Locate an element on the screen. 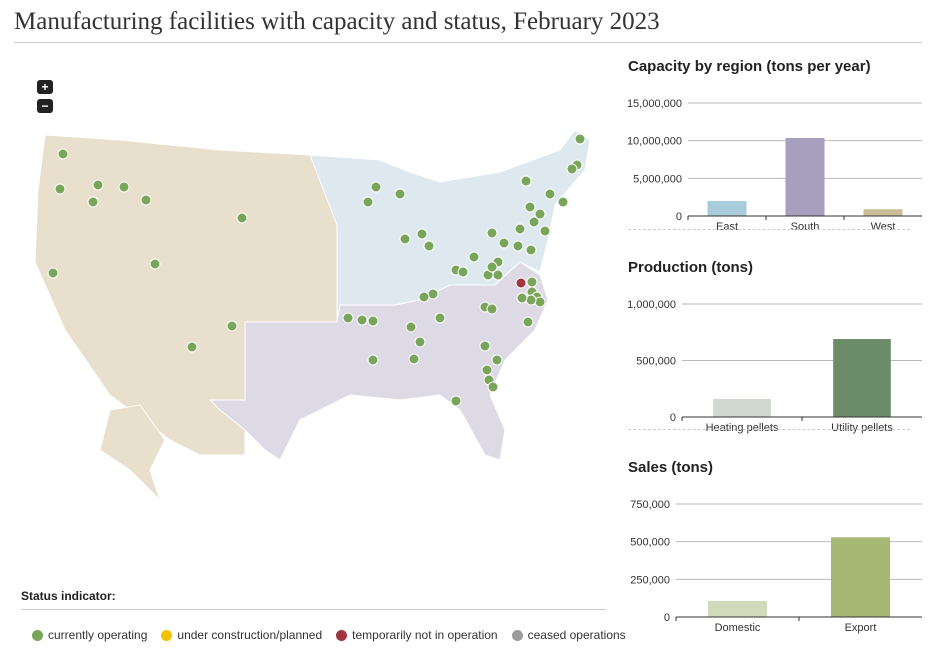 The width and height of the screenshot is (940, 648). chart-title: Capacity by region (tons per year) is located at coordinates (749, 66).